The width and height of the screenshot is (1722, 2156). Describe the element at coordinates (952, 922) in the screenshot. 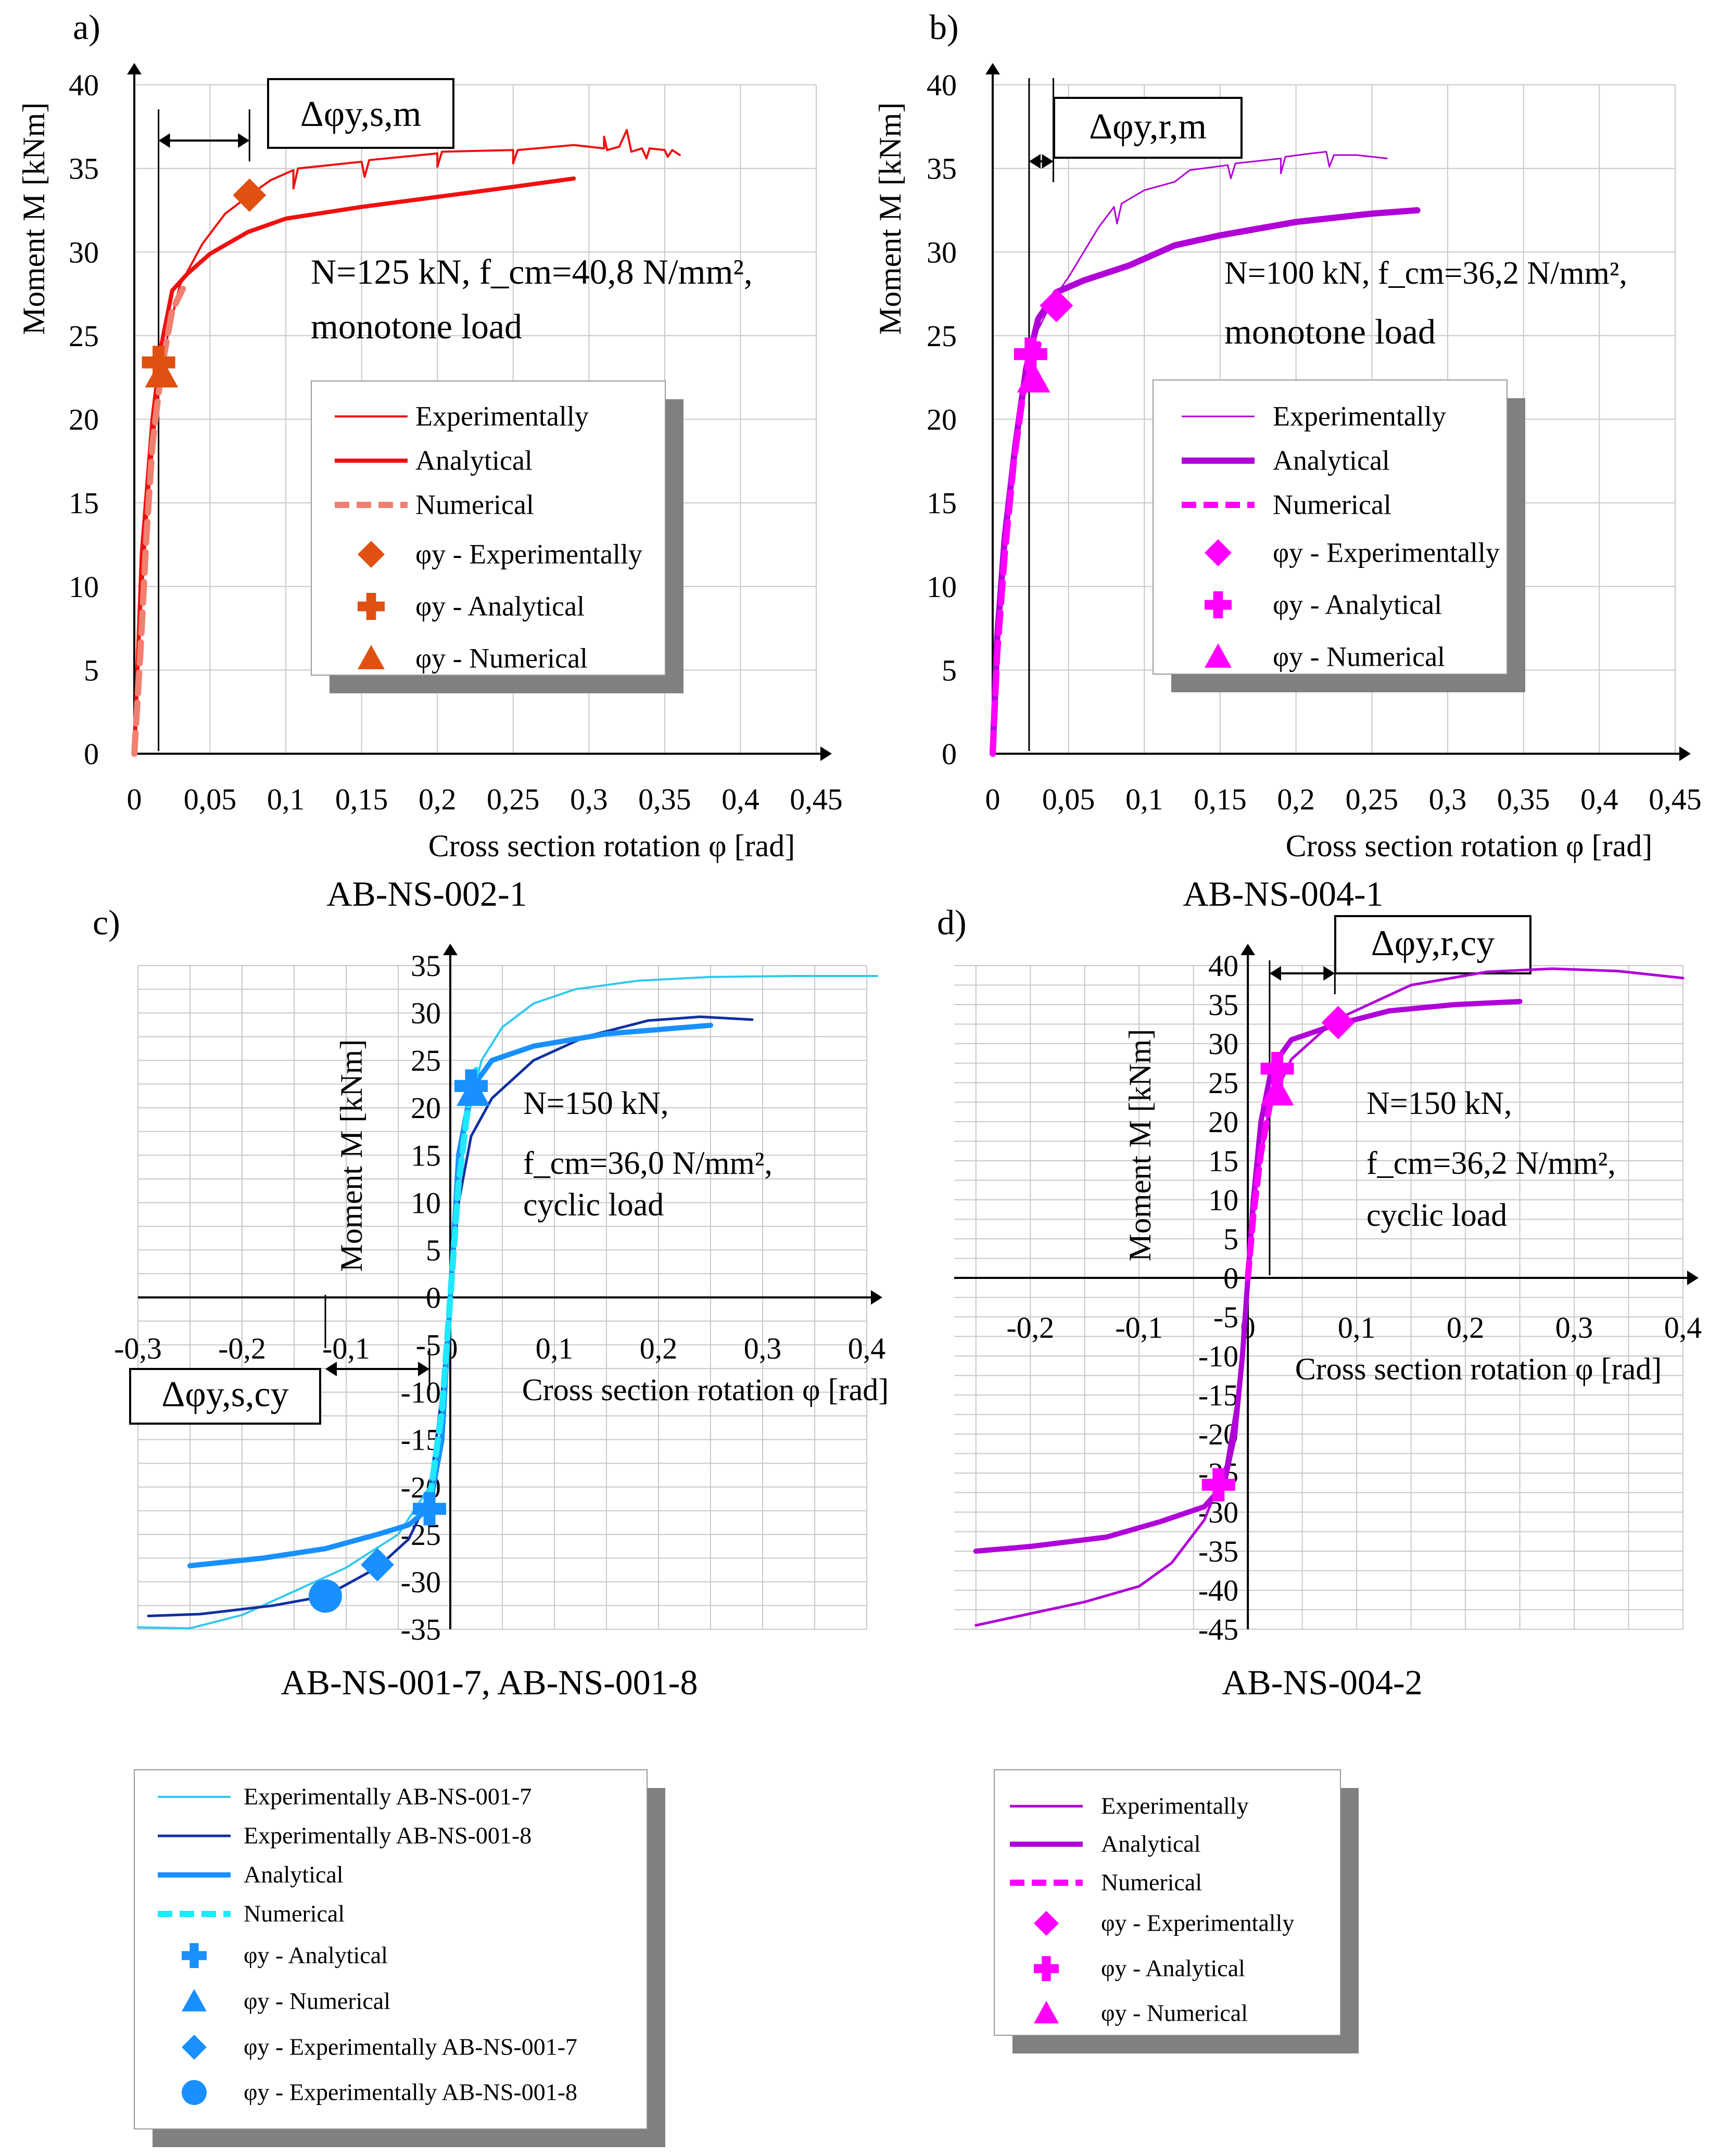

I see `panel-label: d)` at that location.